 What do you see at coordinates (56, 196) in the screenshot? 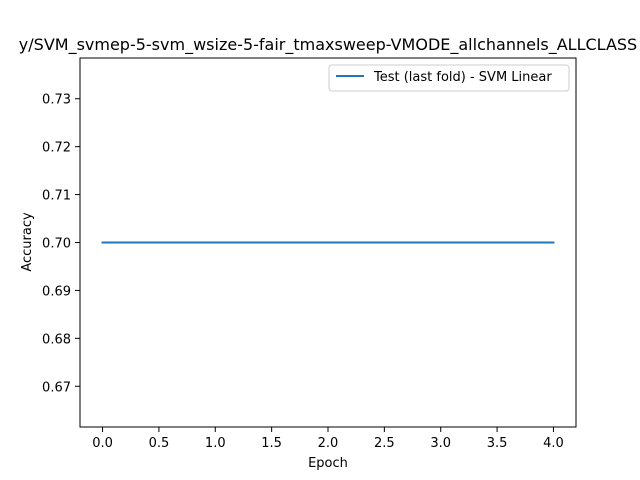
I see `y-tick-label: 0.71` at bounding box center [56, 196].